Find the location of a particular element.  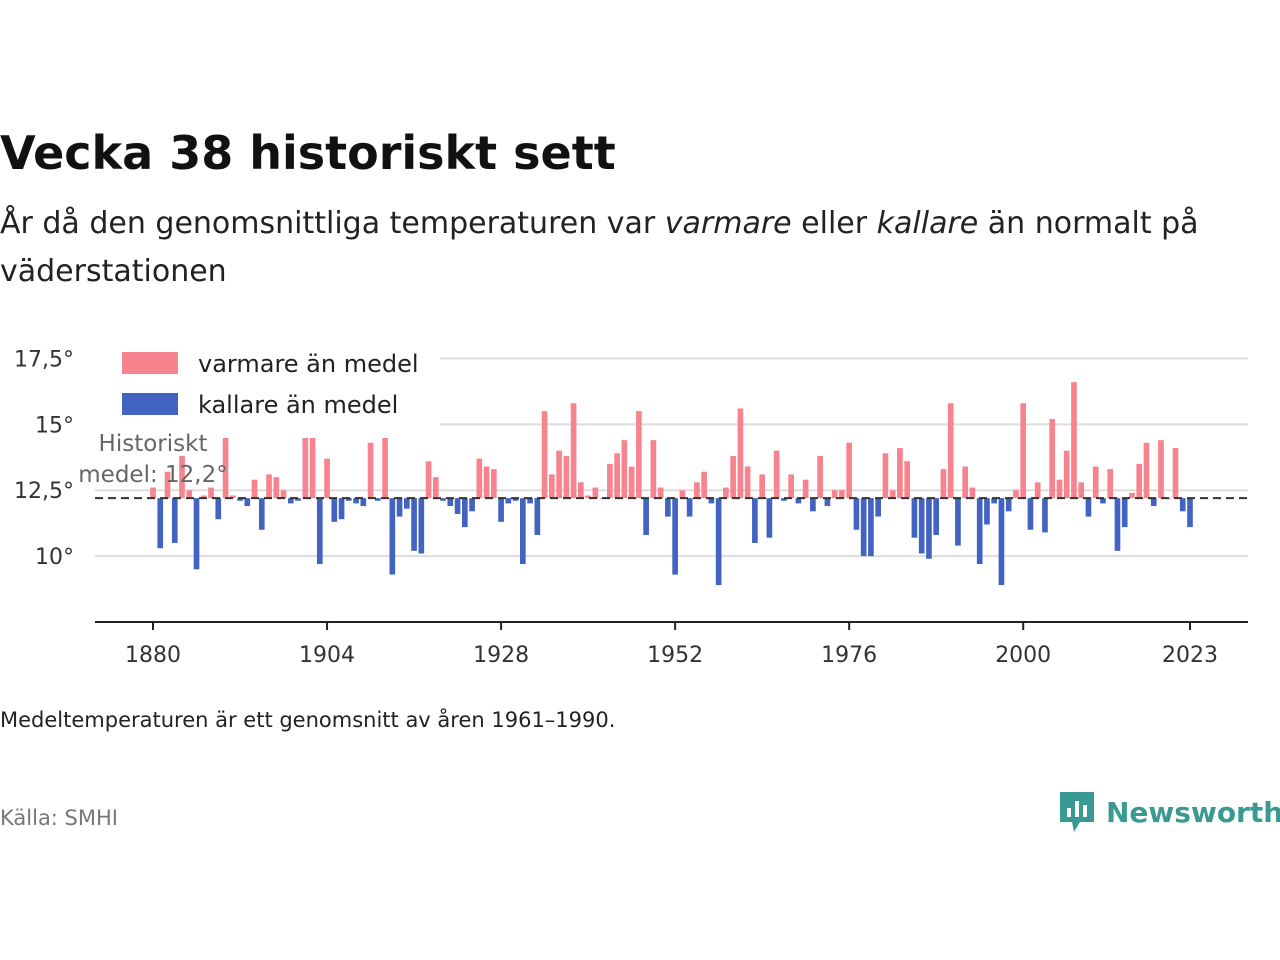

y-tick-label: 12,5° is located at coordinates (44, 491).